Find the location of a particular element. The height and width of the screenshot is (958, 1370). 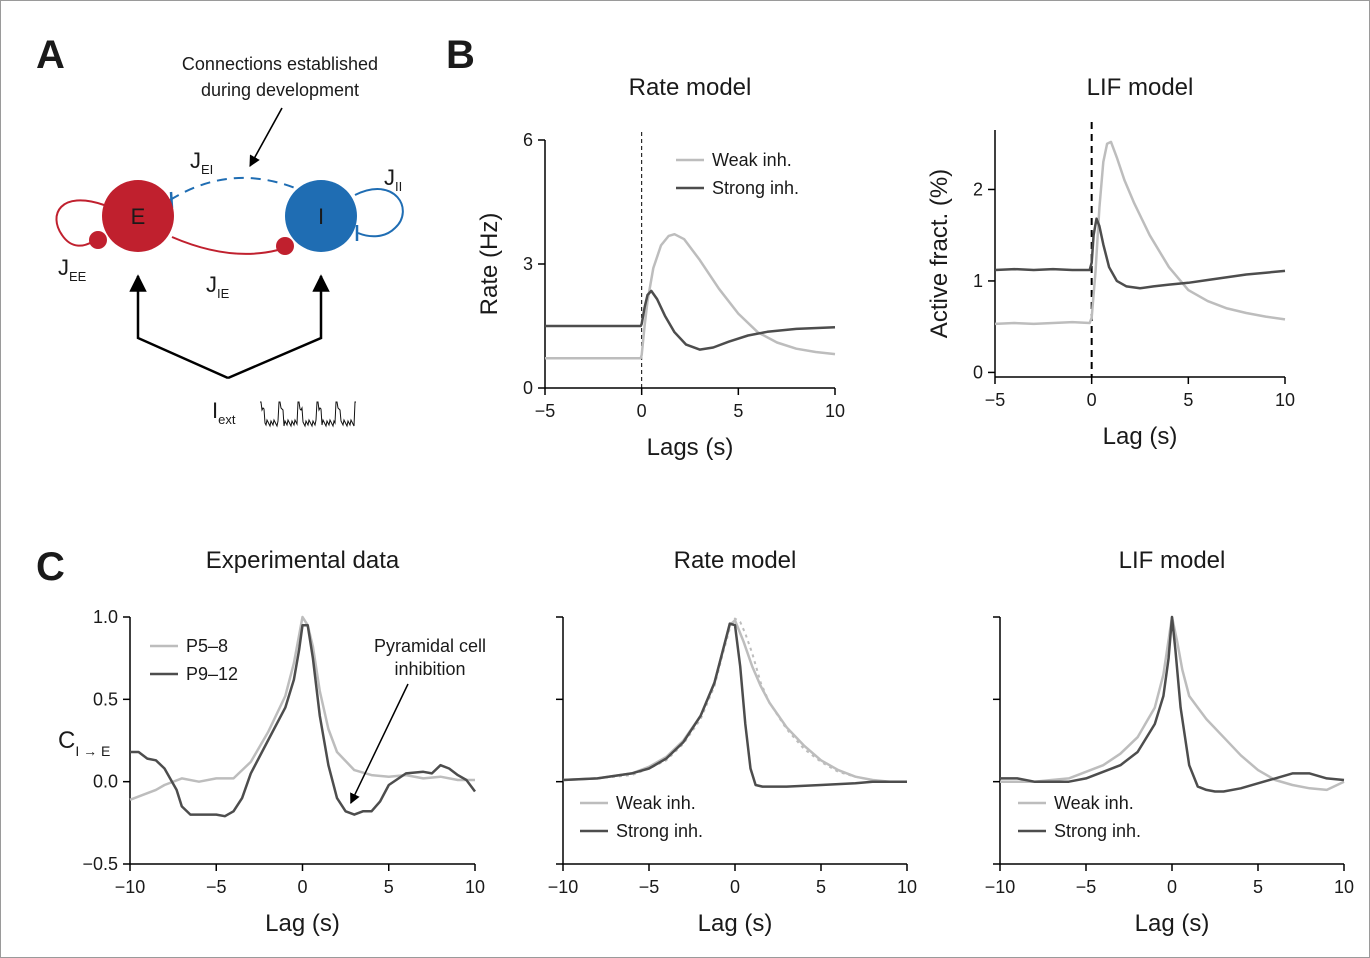

external-input-trace is located at coordinates (308, 414).